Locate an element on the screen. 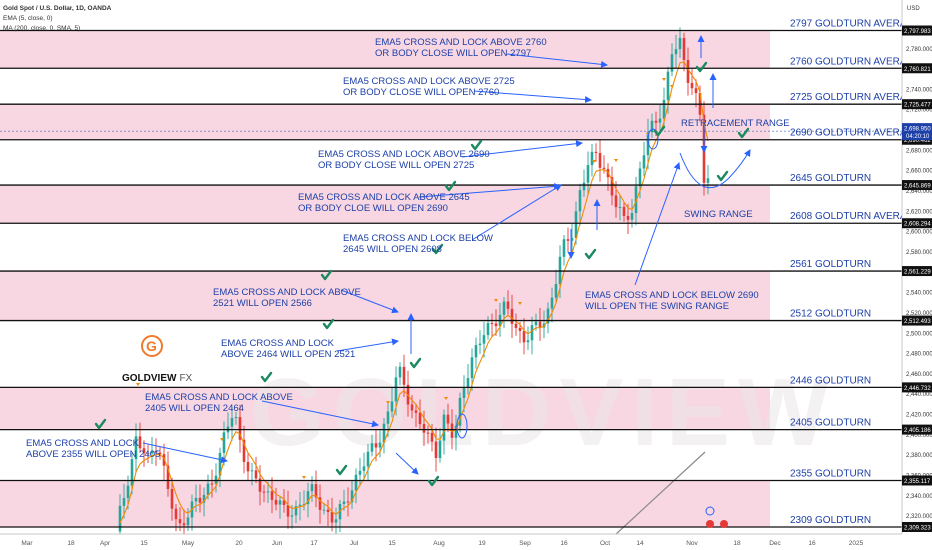  arrow-swing is located at coordinates (657, 224).